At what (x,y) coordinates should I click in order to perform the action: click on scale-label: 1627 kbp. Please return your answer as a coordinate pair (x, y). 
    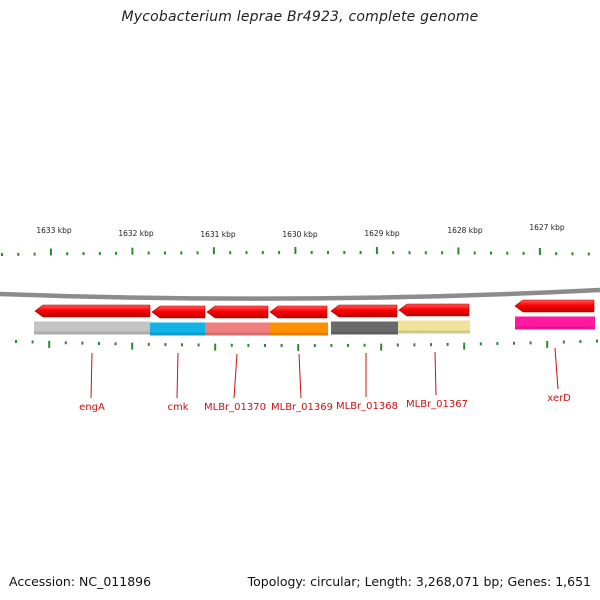
    Looking at the image, I should click on (547, 227).